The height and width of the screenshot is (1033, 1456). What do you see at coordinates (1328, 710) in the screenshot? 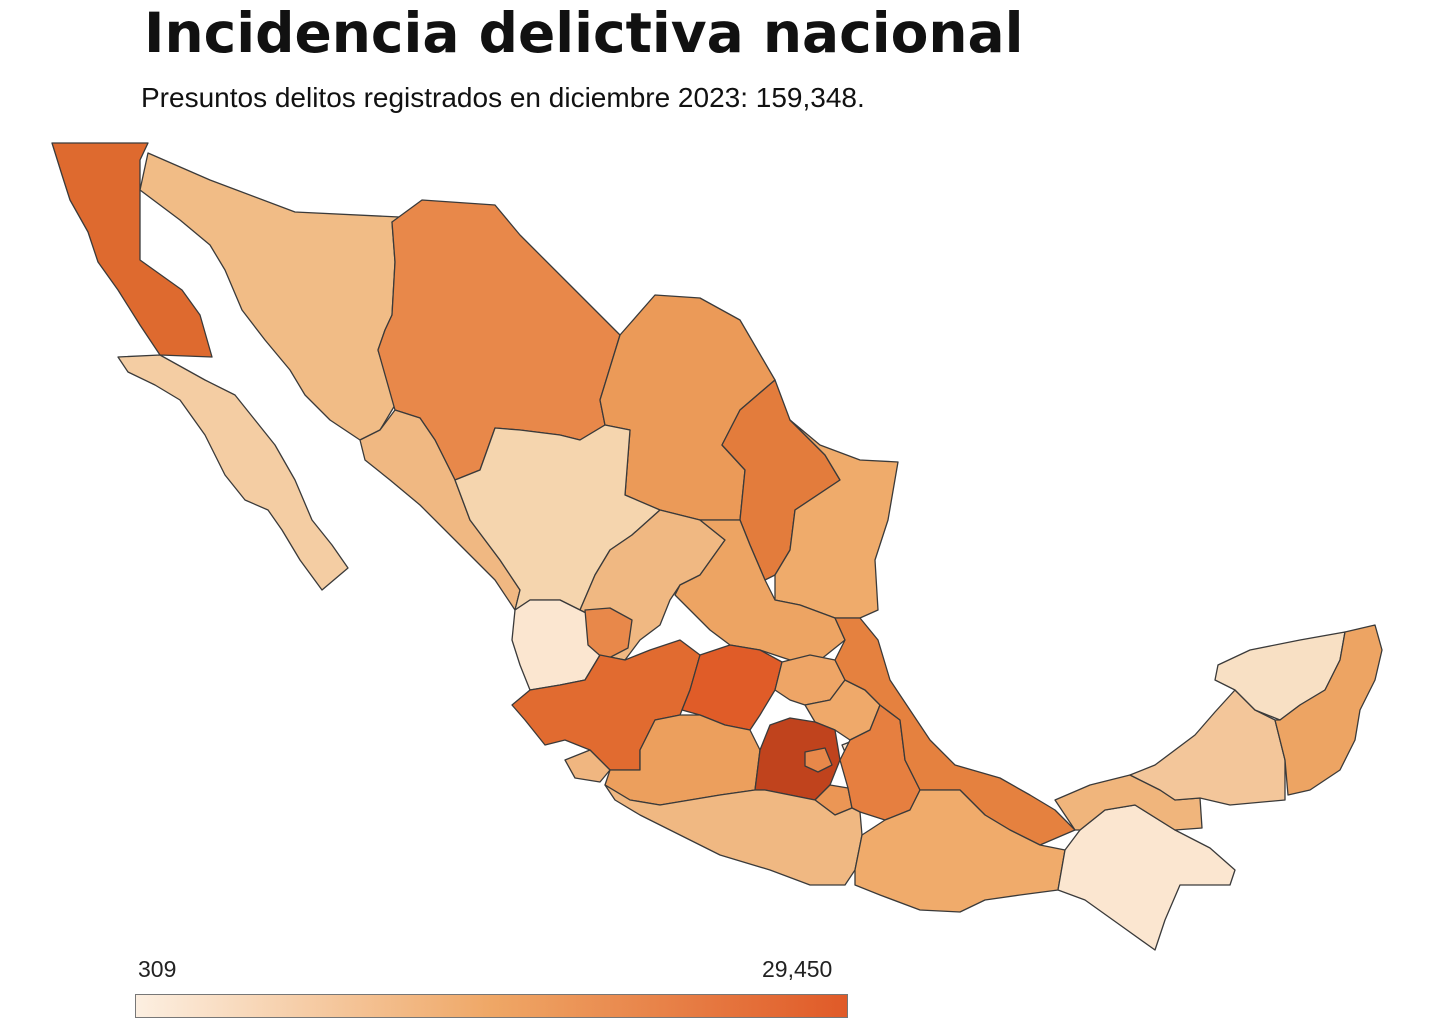
I see `state-quintana-roo` at bounding box center [1328, 710].